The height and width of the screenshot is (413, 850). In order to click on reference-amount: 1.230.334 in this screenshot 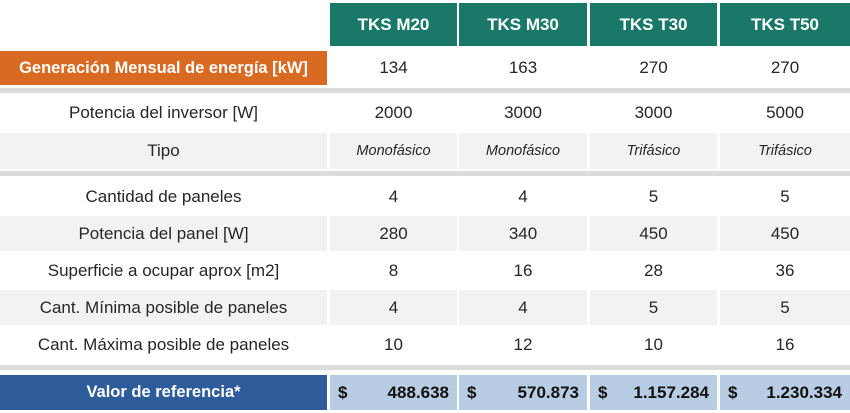, I will do `click(804, 392)`.